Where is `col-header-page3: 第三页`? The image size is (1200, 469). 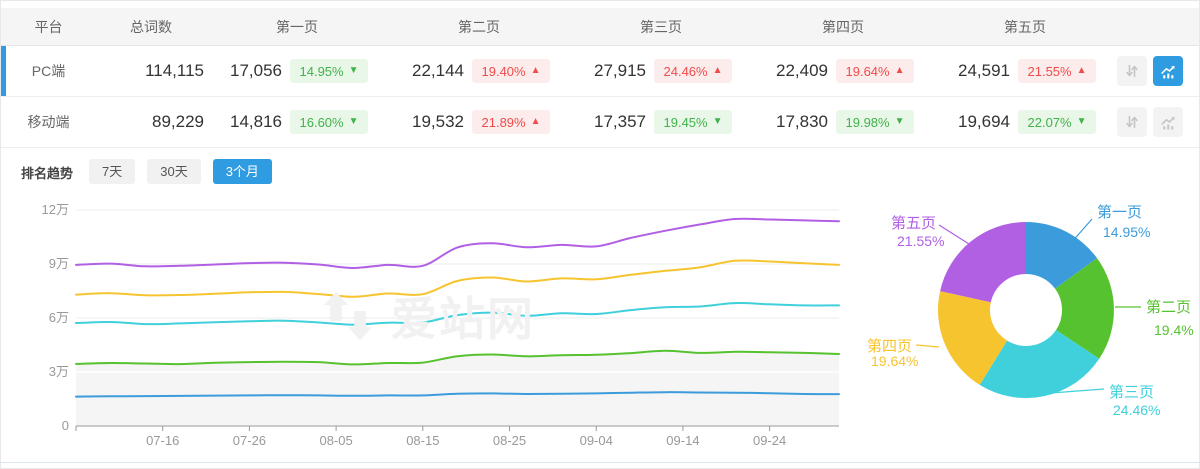 col-header-page3: 第三页 is located at coordinates (661, 26).